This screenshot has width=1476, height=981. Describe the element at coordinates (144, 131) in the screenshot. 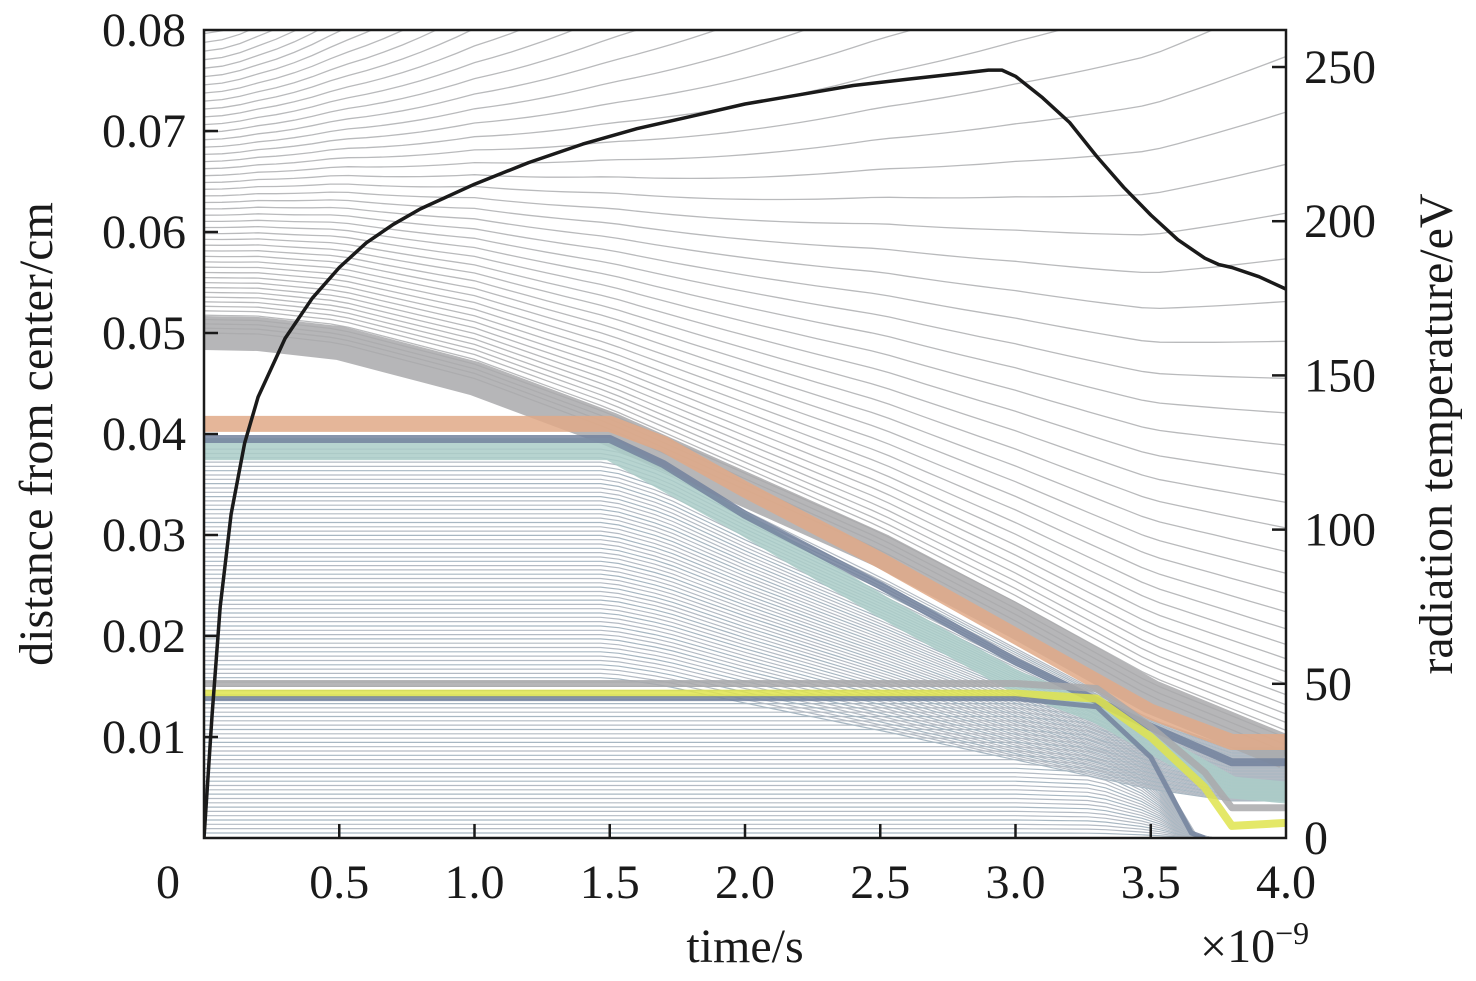

I see `y-left-tick-label: 0.07` at that location.